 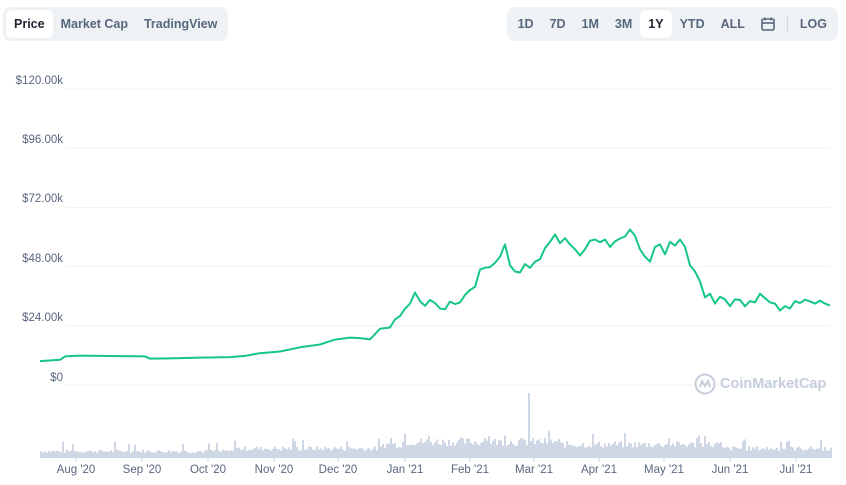 What do you see at coordinates (142, 470) in the screenshot?
I see `x-axis-label: Sep '20` at bounding box center [142, 470].